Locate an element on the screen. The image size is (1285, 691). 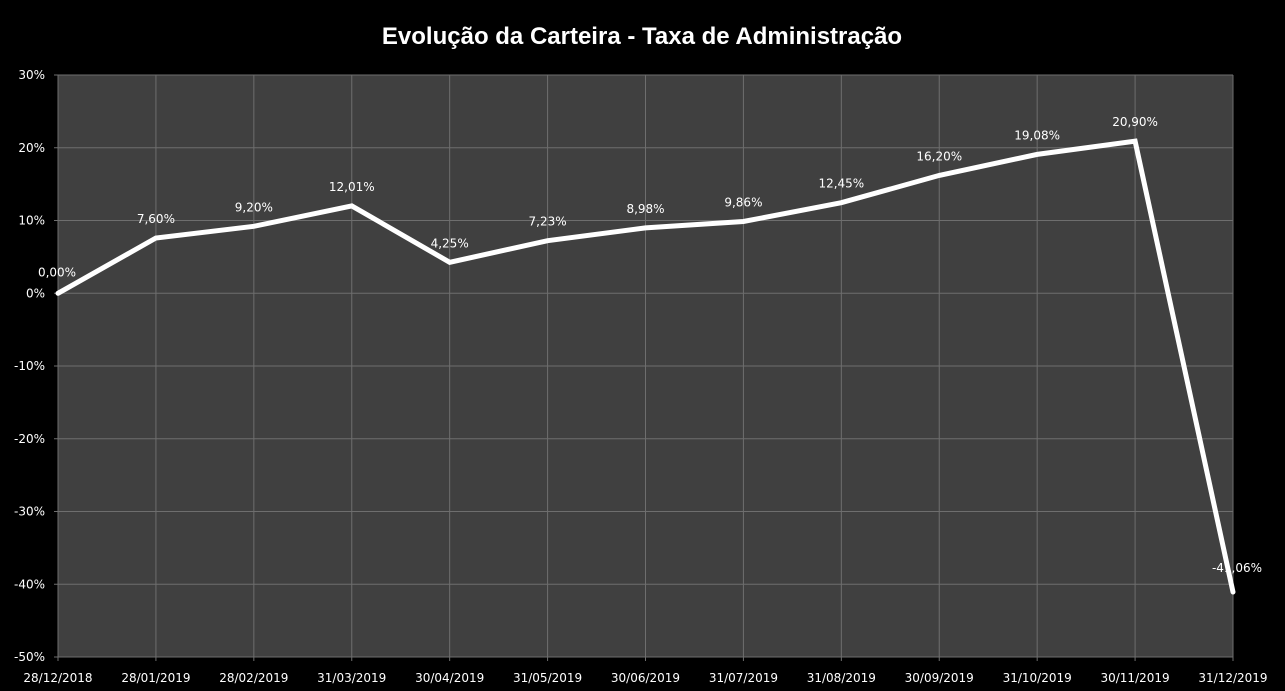
y-tick-label: -20% is located at coordinates (29, 439).